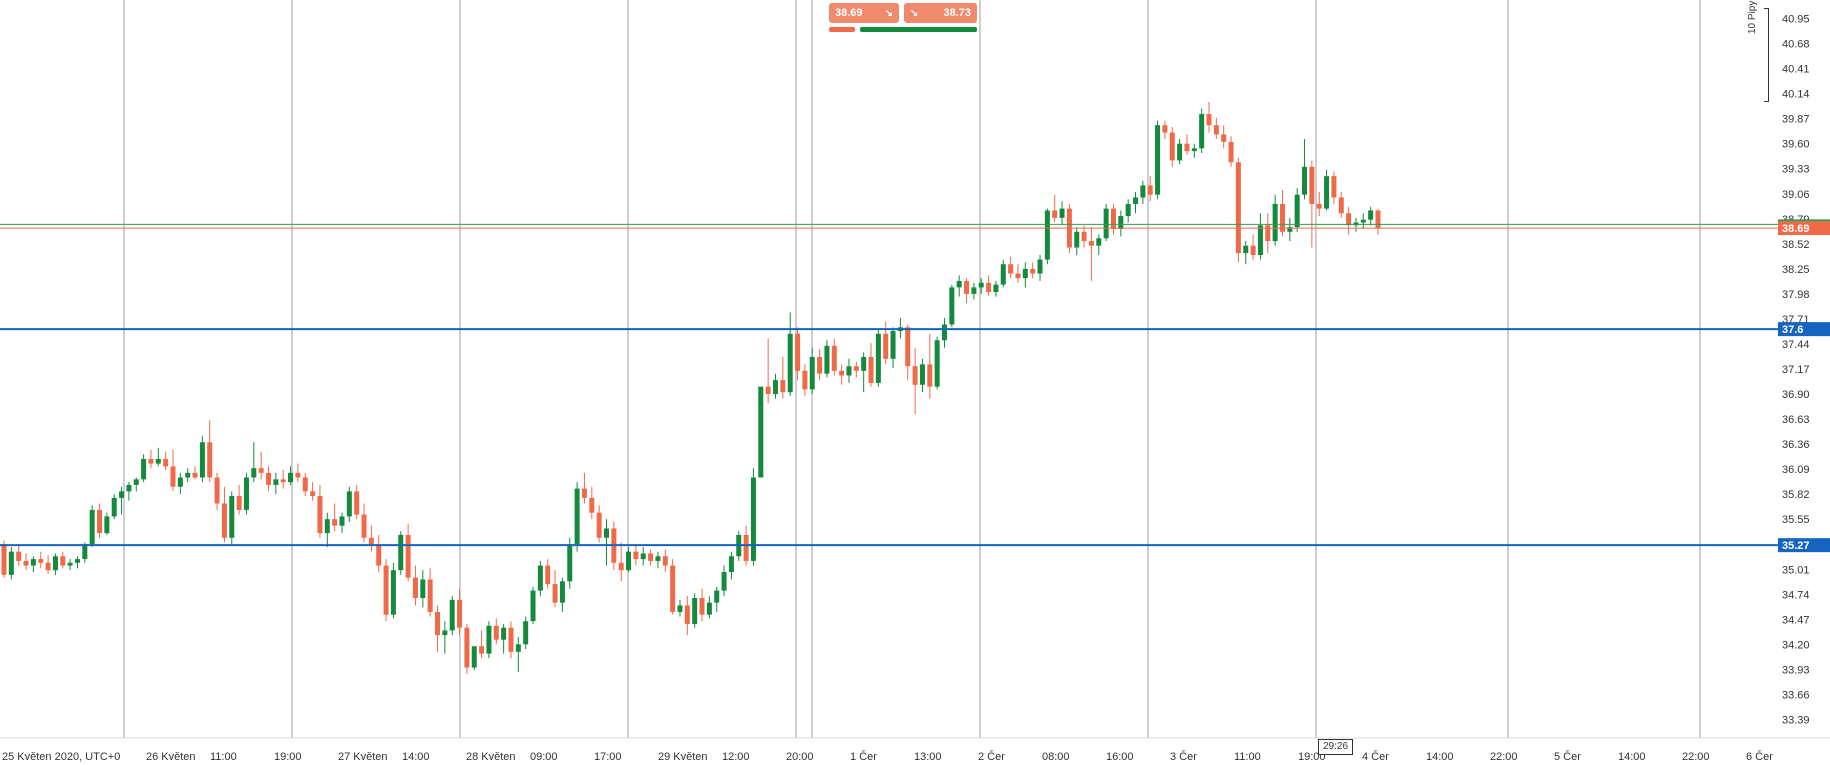 The width and height of the screenshot is (1830, 765). What do you see at coordinates (1796, 570) in the screenshot?
I see `y-tick-label: 35.01` at bounding box center [1796, 570].